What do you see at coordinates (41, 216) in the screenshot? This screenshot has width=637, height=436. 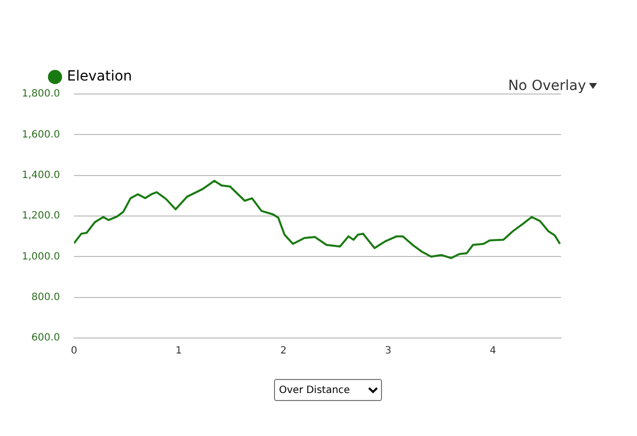 I see `y-tick-label: 1,200.0` at bounding box center [41, 216].